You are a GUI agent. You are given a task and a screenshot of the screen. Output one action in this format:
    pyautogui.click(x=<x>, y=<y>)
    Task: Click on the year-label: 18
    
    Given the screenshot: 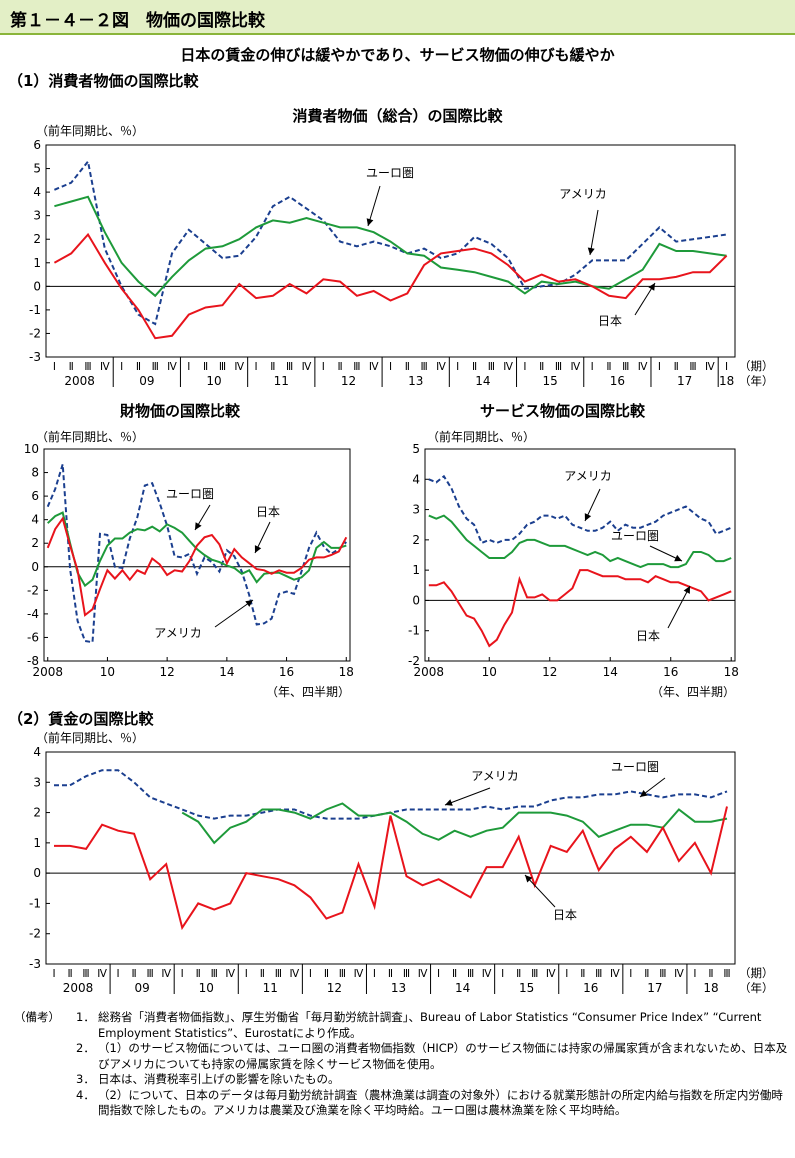 What is the action you would take?
    pyautogui.click(x=726, y=381)
    